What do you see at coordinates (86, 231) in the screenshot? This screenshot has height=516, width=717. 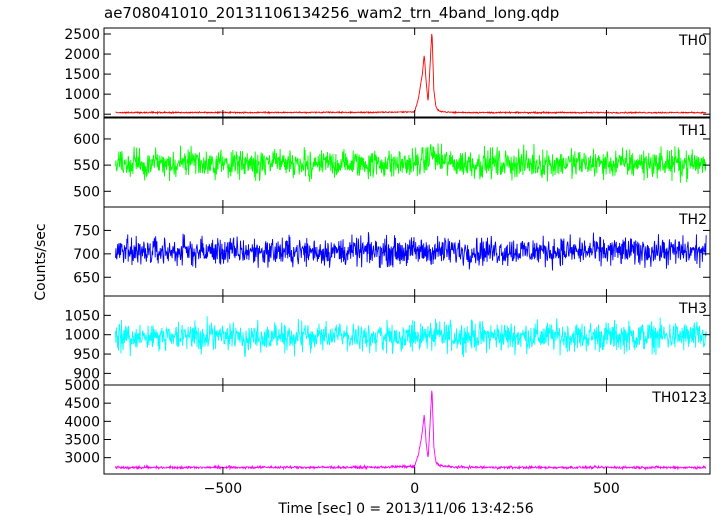 I see `y-tick-label: 750` at bounding box center [86, 231].